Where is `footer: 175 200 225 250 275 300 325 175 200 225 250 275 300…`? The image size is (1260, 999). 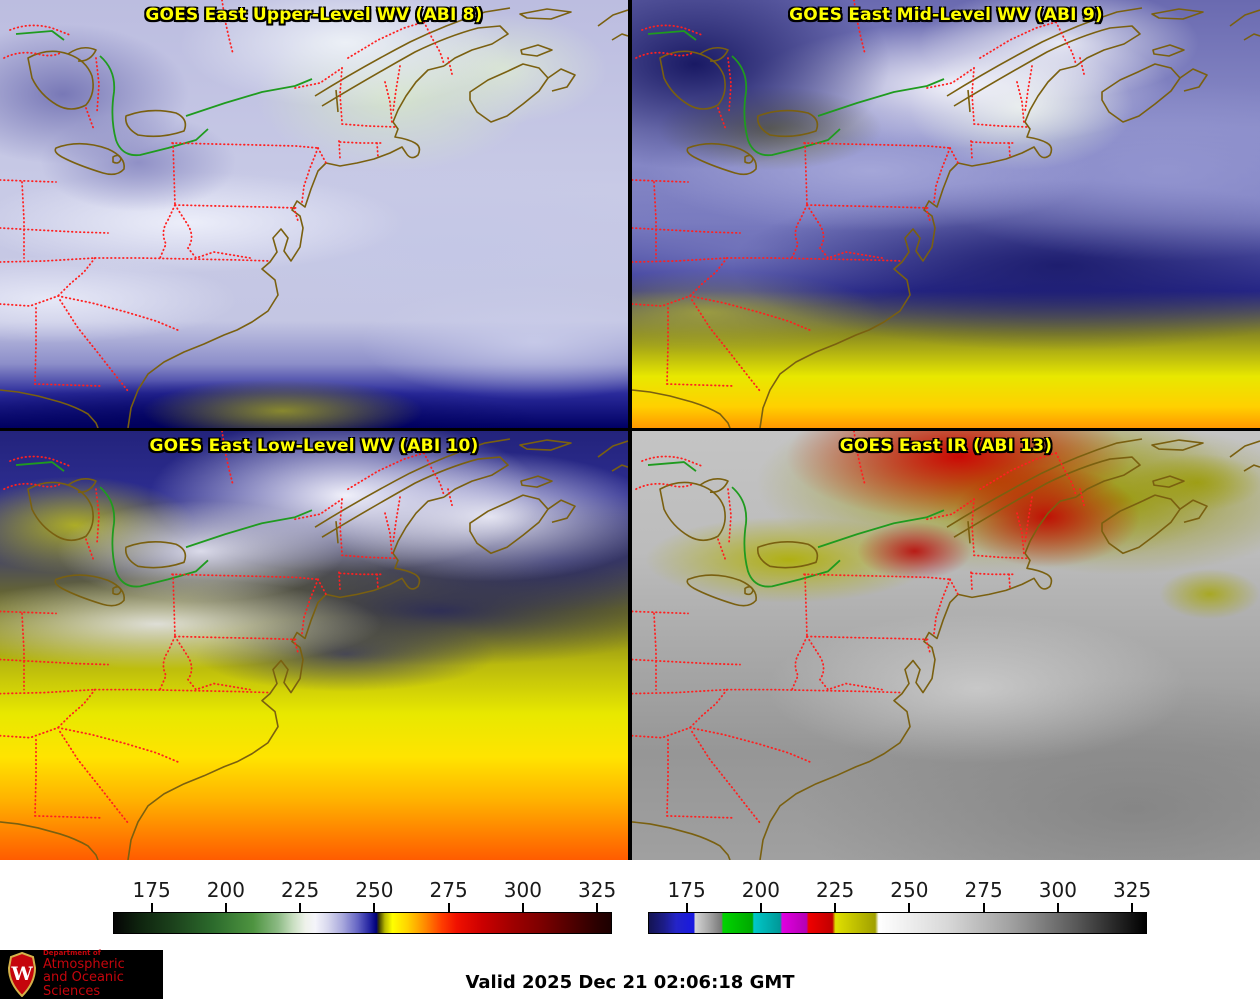
footer: 175 200 225 250 275 300 325 175 200 225 250 275 300… is located at coordinates (630, 929).